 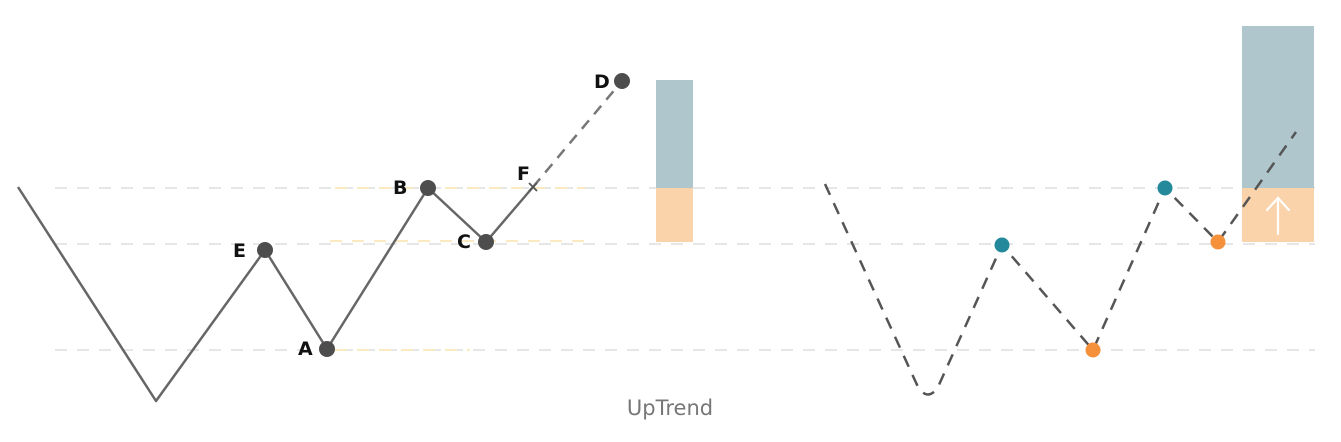 What do you see at coordinates (1093, 350) in the screenshot?
I see `orange-point-bottom` at bounding box center [1093, 350].